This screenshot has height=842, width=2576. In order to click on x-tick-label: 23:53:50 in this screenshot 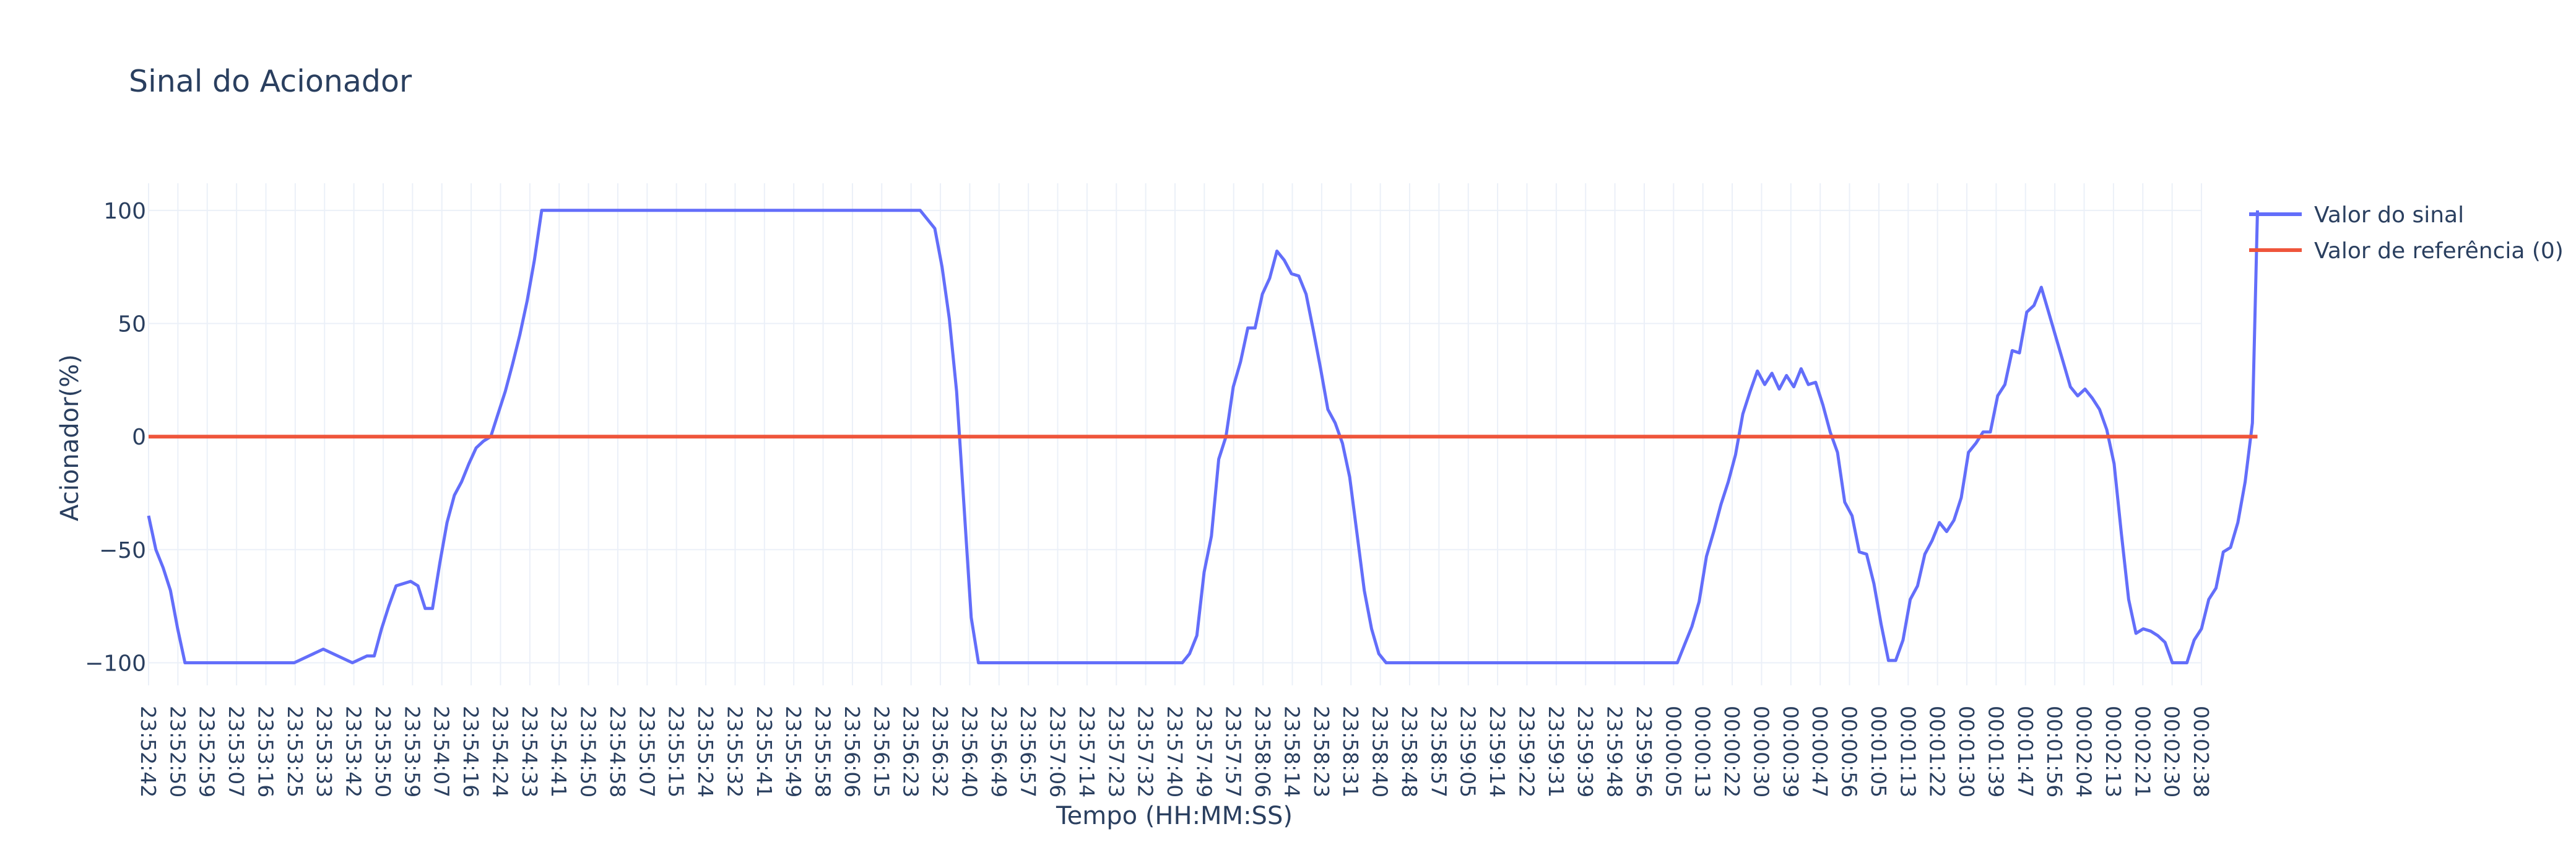, I will do `click(383, 751)`.